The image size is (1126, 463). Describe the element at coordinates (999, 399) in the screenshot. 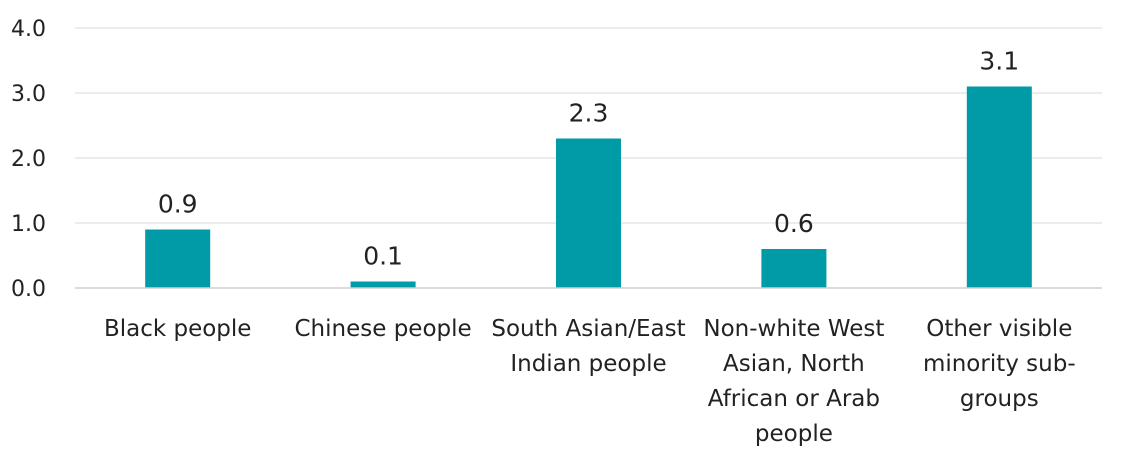

I see `category-label-line: groups` at that location.